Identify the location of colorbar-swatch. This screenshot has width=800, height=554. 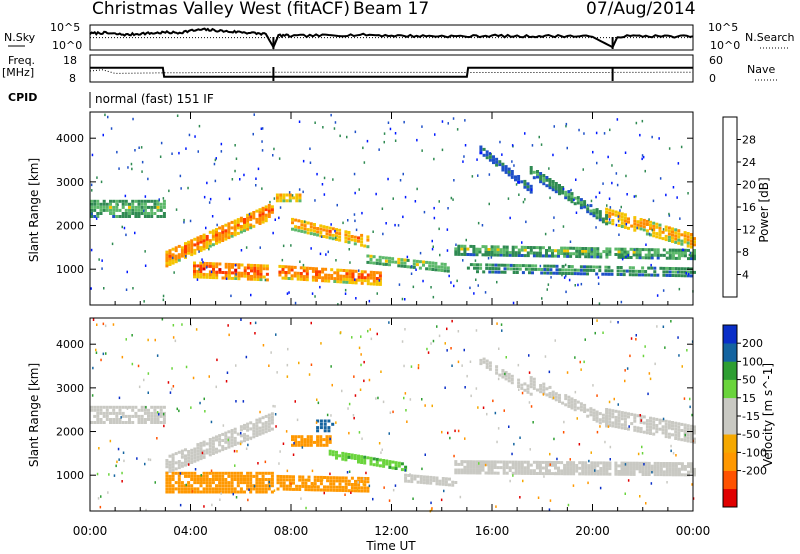
(730, 334).